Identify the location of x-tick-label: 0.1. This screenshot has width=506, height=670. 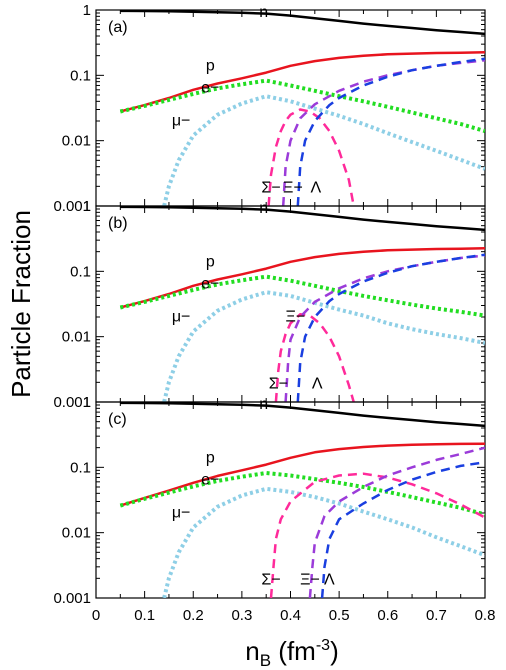
(144, 615).